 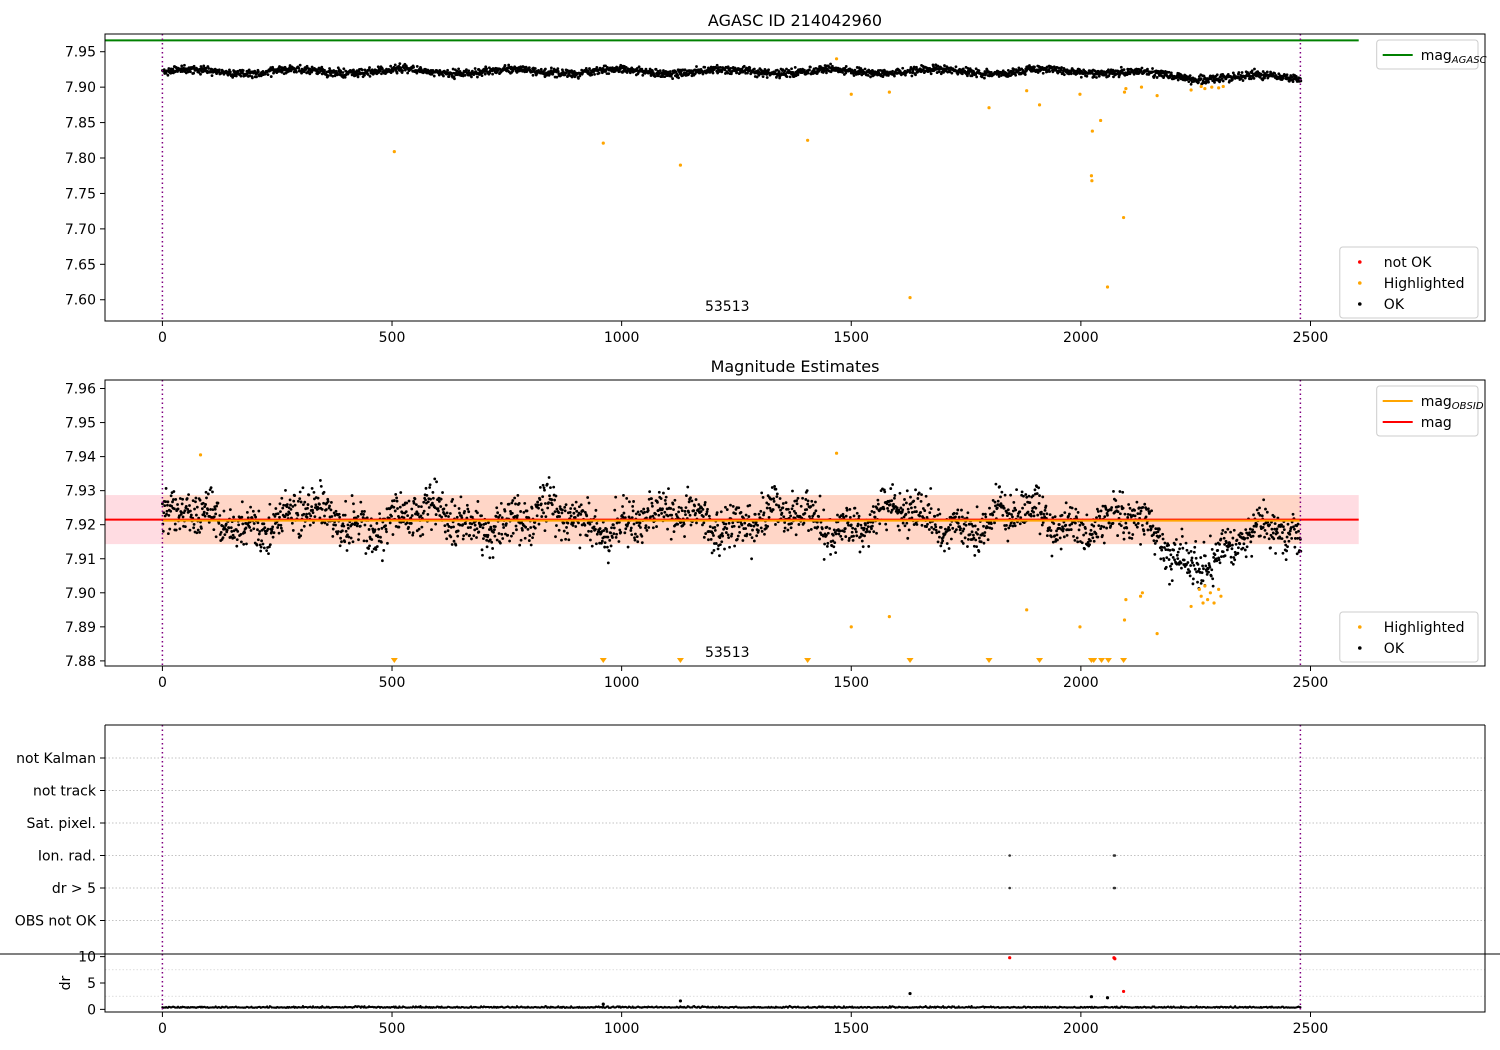 What do you see at coordinates (1431, 54) in the screenshot?
I see `legend: magAGASC` at bounding box center [1431, 54].